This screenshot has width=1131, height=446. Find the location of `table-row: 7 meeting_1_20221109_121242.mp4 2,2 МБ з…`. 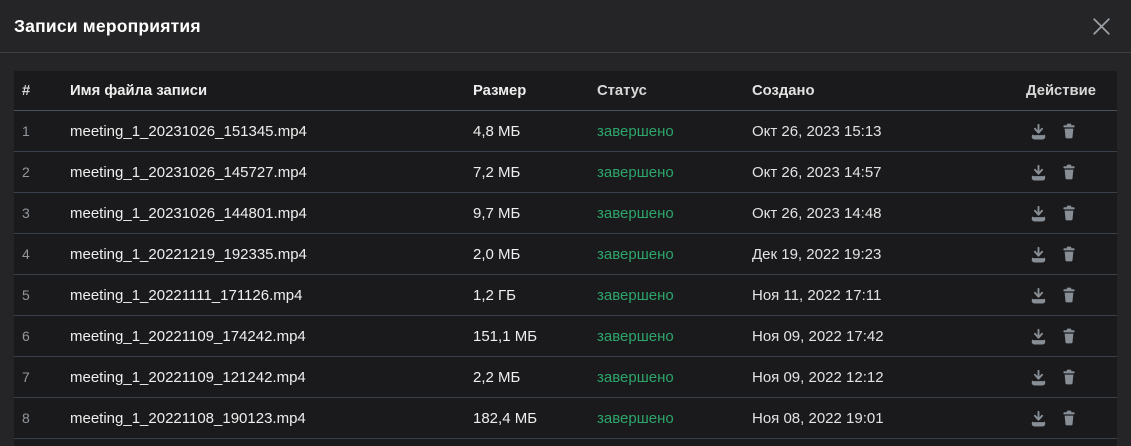

table-row: 7 meeting_1_20221109_121242.mp4 2,2 МБ з… is located at coordinates (565, 377).